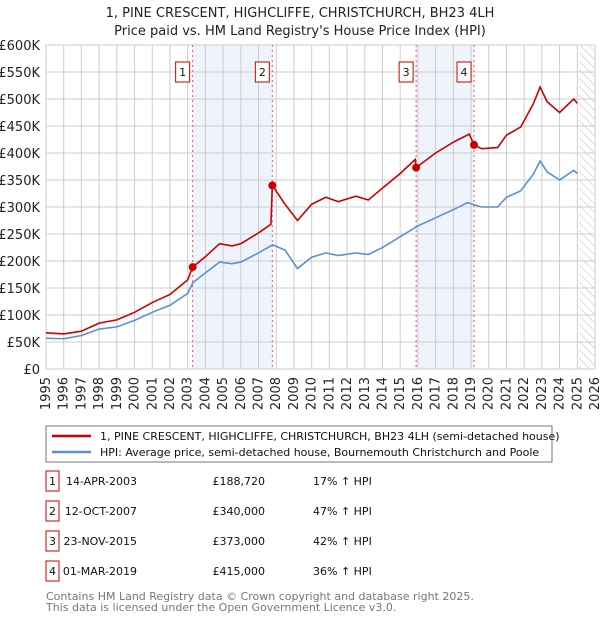 This screenshot has height=620, width=600. I want to click on x-tick-label: 2009, so click(294, 393).